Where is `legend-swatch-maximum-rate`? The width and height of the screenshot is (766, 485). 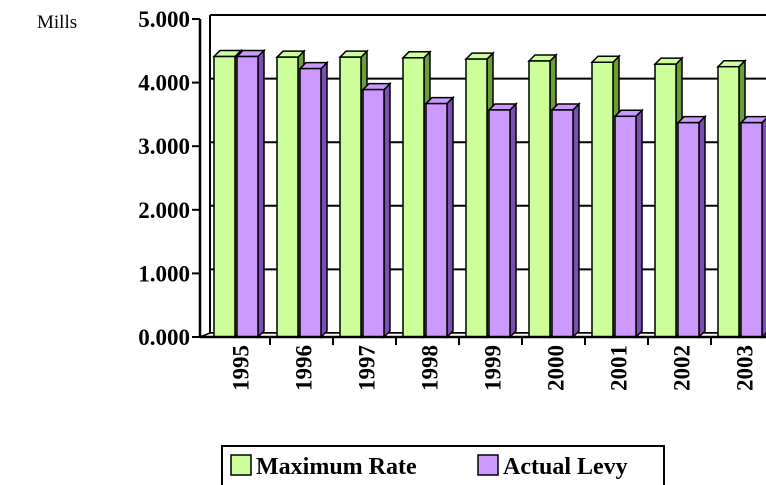 legend-swatch-maximum-rate is located at coordinates (241, 465).